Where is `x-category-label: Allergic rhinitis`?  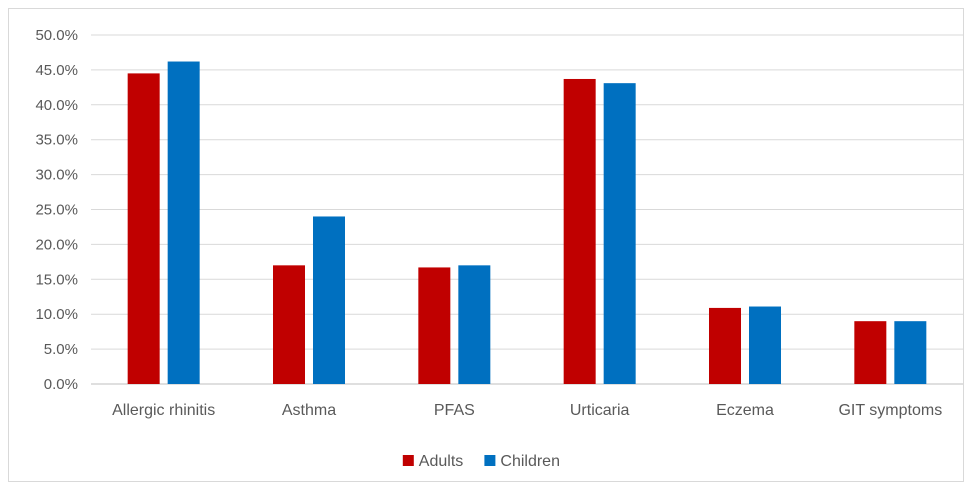
x-category-label: Allergic rhinitis is located at coordinates (163, 410).